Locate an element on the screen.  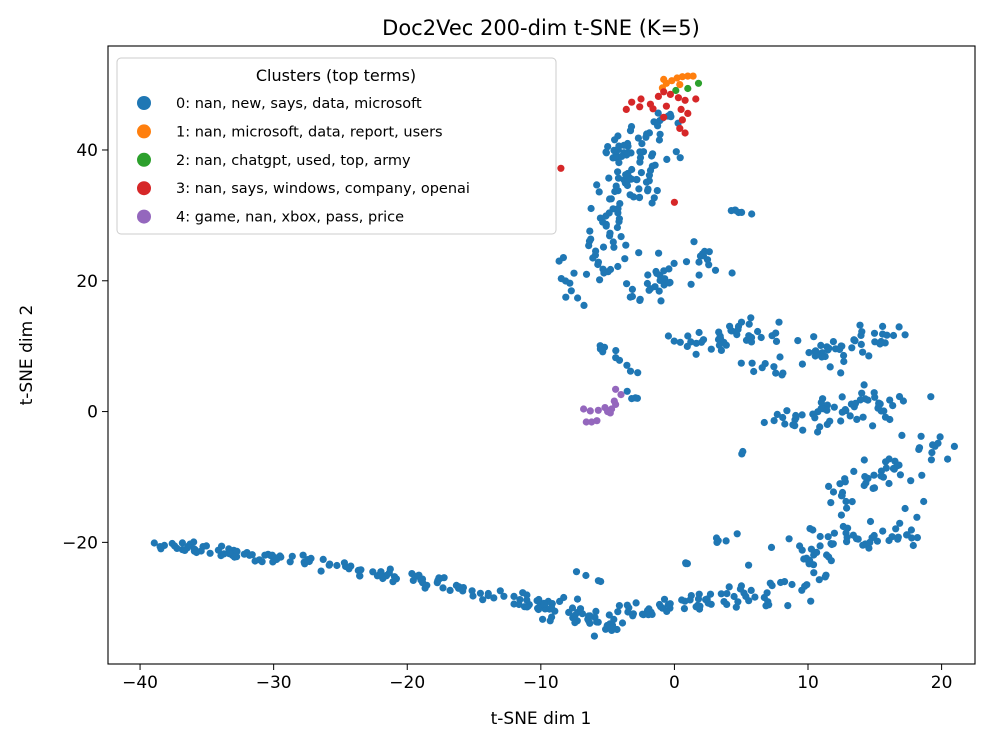
y-tick-label: 20 is located at coordinates (87, 282).